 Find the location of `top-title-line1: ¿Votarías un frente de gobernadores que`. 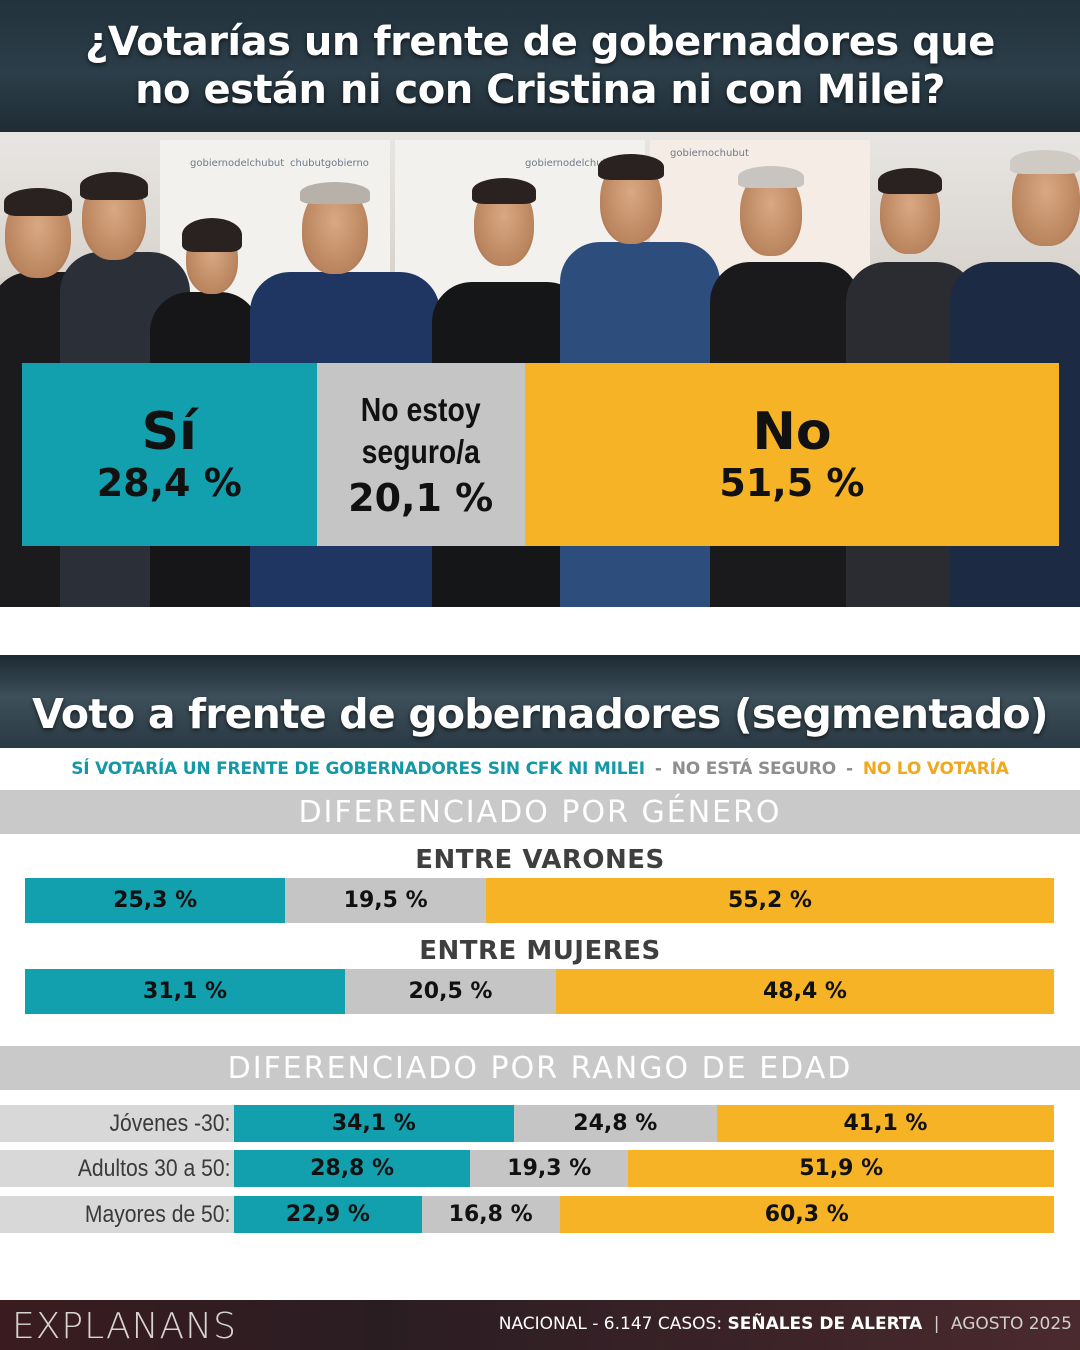

top-title-line1: ¿Votarías un frente de gobernadores que is located at coordinates (540, 42).